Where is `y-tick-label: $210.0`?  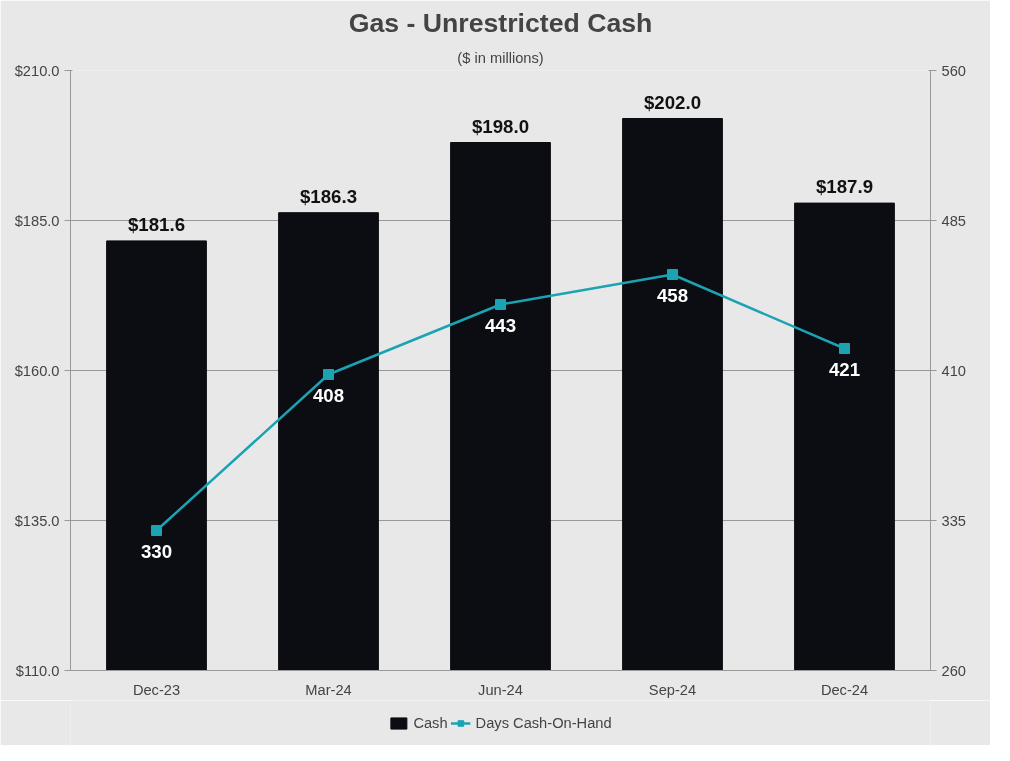
y-tick-label: $210.0 is located at coordinates (37, 70).